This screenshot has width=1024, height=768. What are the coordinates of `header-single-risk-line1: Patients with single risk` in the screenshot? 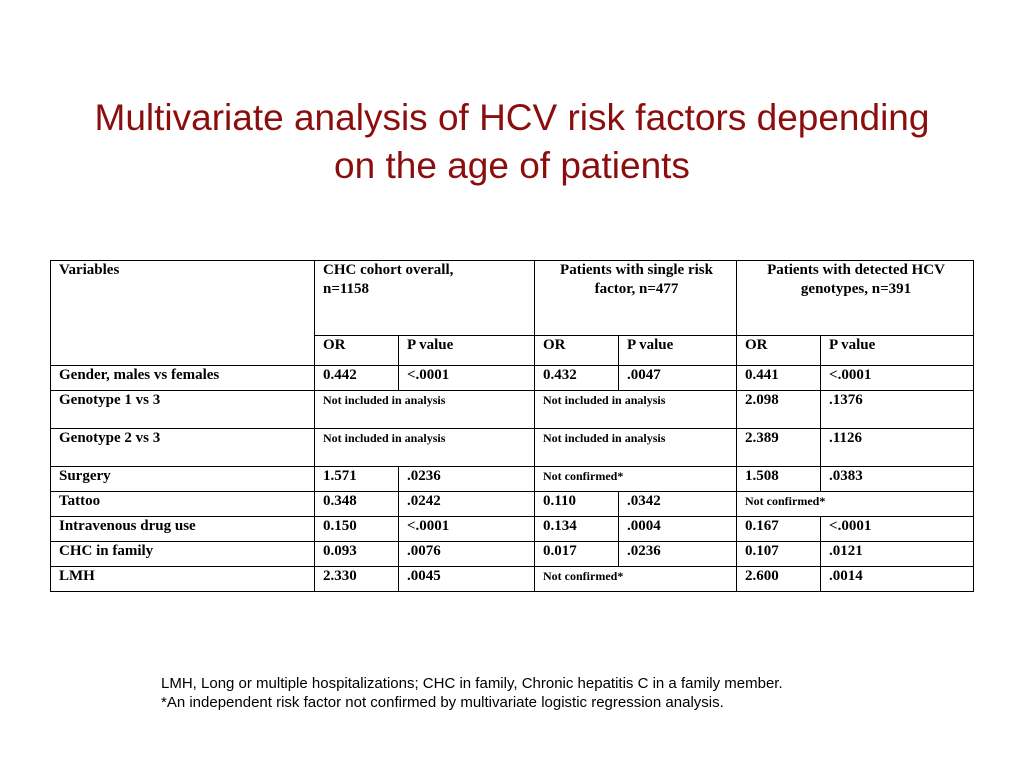 It's located at (636, 270).